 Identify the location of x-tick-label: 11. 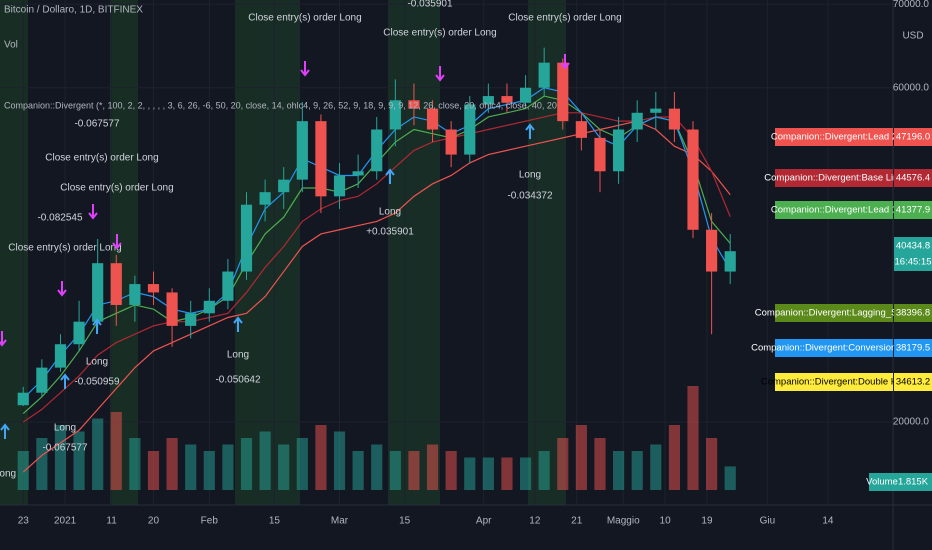
(111, 521).